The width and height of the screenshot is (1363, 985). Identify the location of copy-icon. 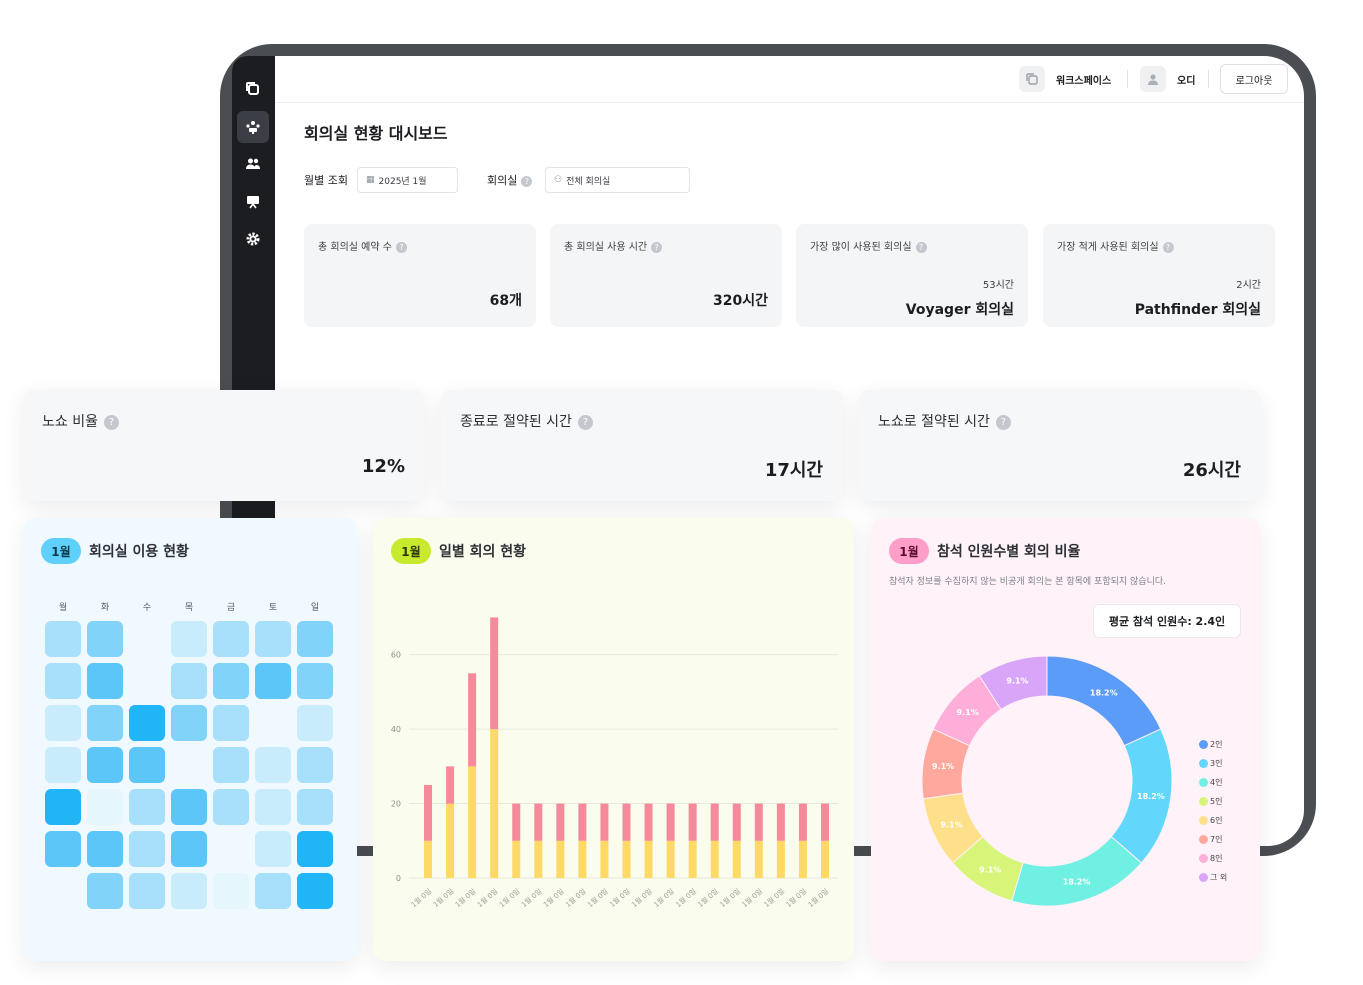
(253, 89).